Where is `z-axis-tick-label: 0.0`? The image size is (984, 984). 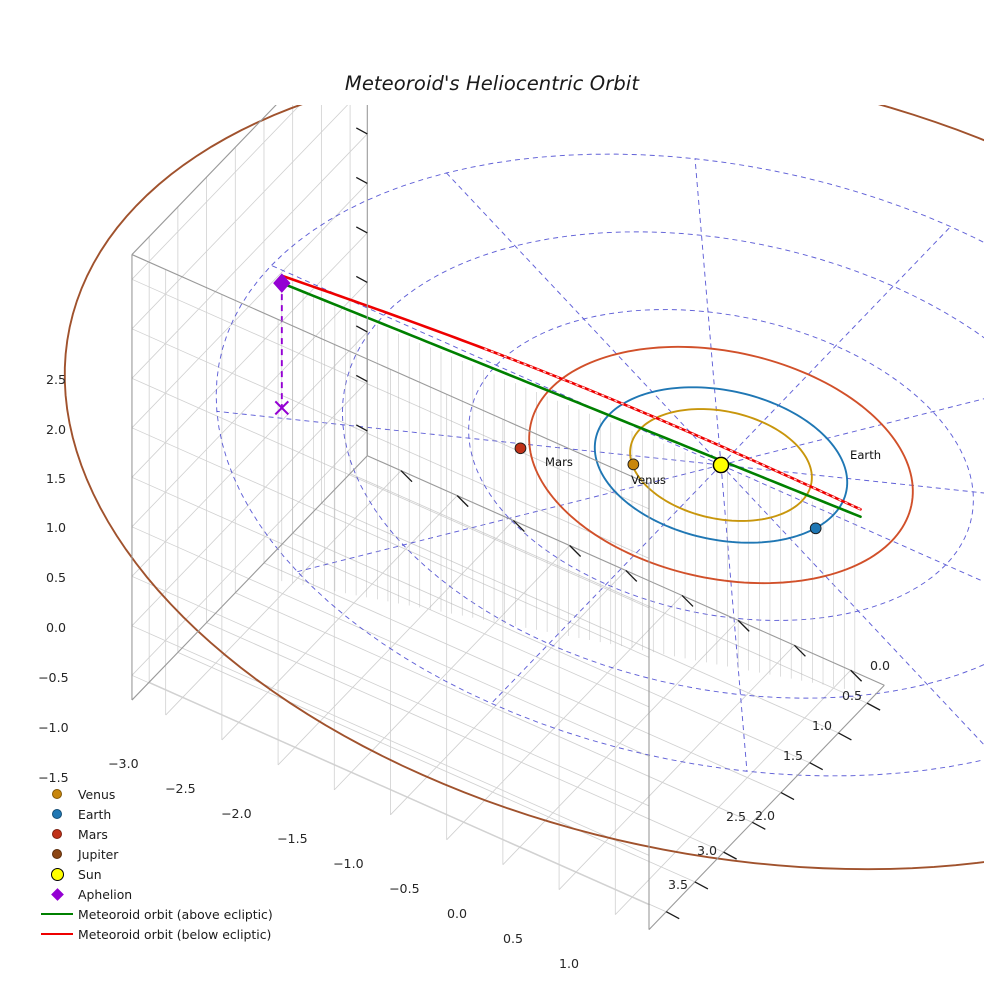 z-axis-tick-label: 0.0 is located at coordinates (56, 627).